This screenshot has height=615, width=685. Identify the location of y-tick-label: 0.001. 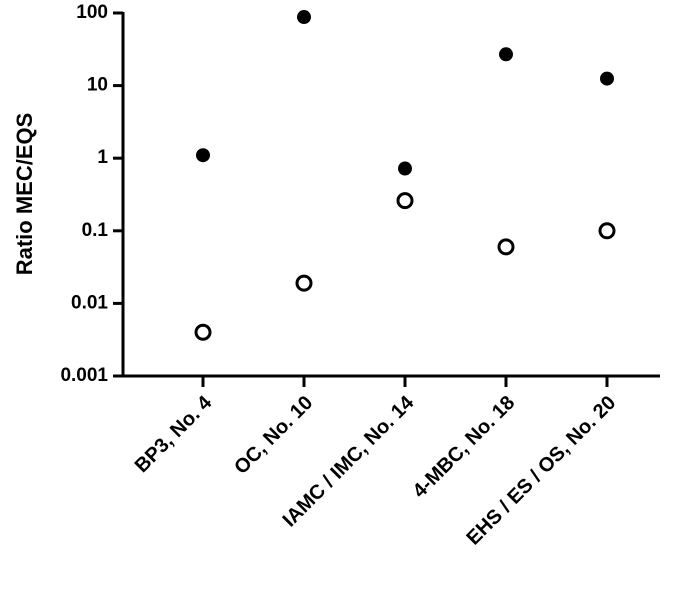
(84, 375).